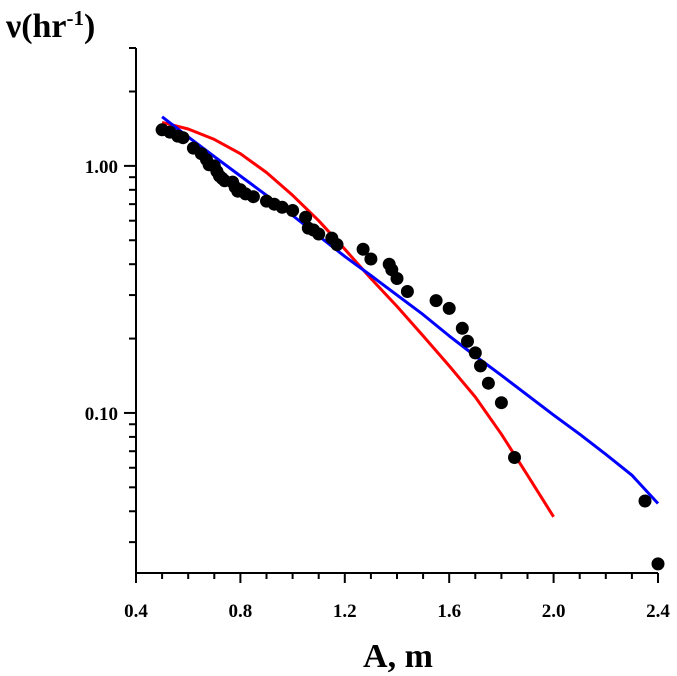 This screenshot has width=677, height=676. Describe the element at coordinates (554, 611) in the screenshot. I see `x-tick-label: 2.0` at that location.